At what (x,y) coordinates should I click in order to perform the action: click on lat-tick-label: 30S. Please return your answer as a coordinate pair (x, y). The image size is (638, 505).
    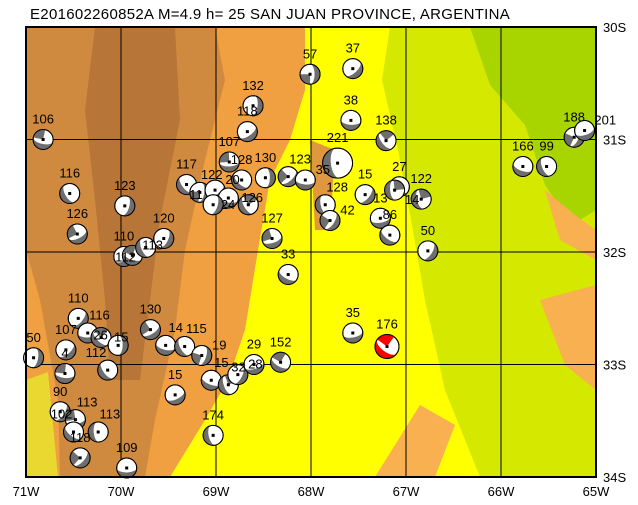
    Looking at the image, I should click on (614, 27).